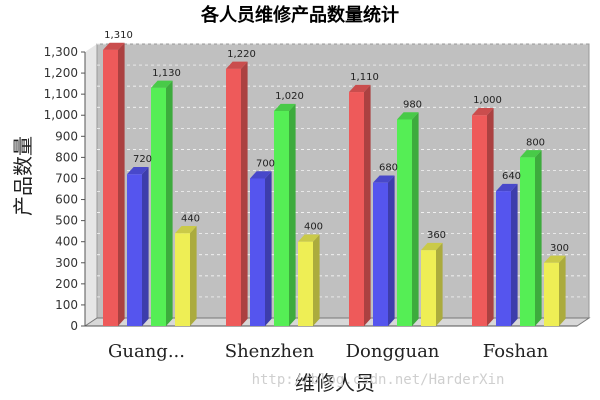 The height and width of the screenshot is (400, 600). What do you see at coordinates (335, 383) in the screenshot?
I see `x-axis-label: 维修人员` at bounding box center [335, 383].